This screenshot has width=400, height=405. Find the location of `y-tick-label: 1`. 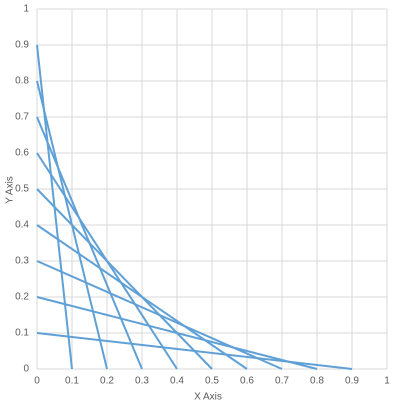

y-tick-label: 1 is located at coordinates (26, 9).